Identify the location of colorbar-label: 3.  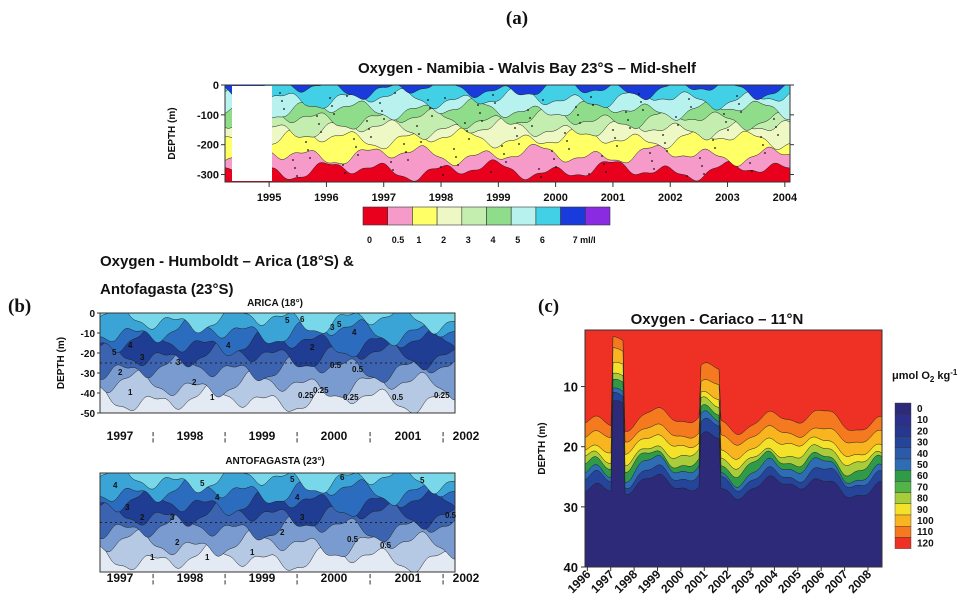
(468, 240).